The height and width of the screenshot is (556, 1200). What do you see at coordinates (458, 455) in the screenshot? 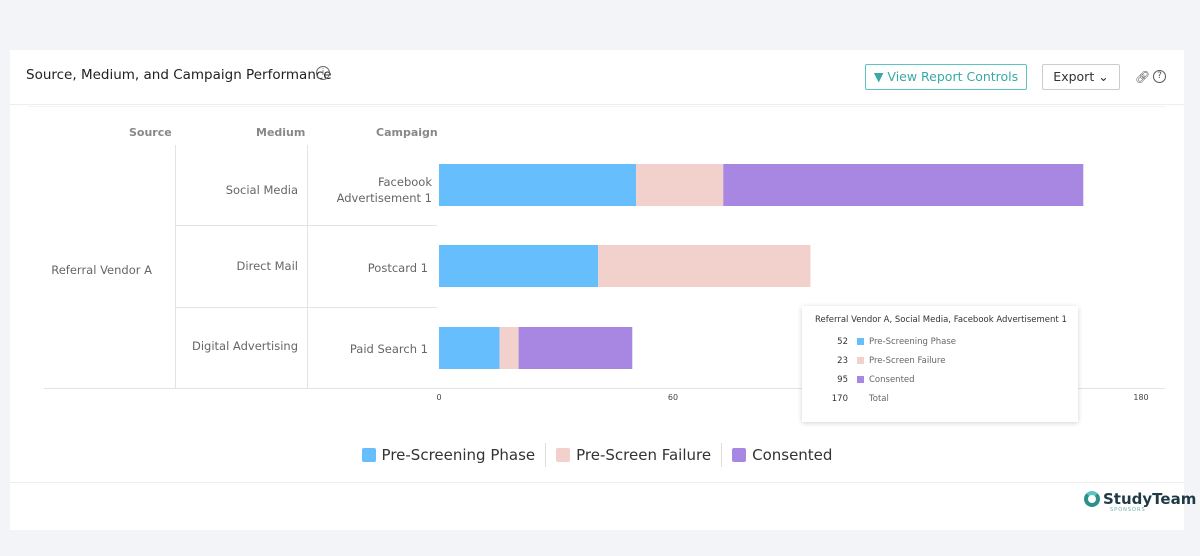
I see `legend-label: Pre-Screening Phase` at bounding box center [458, 455].